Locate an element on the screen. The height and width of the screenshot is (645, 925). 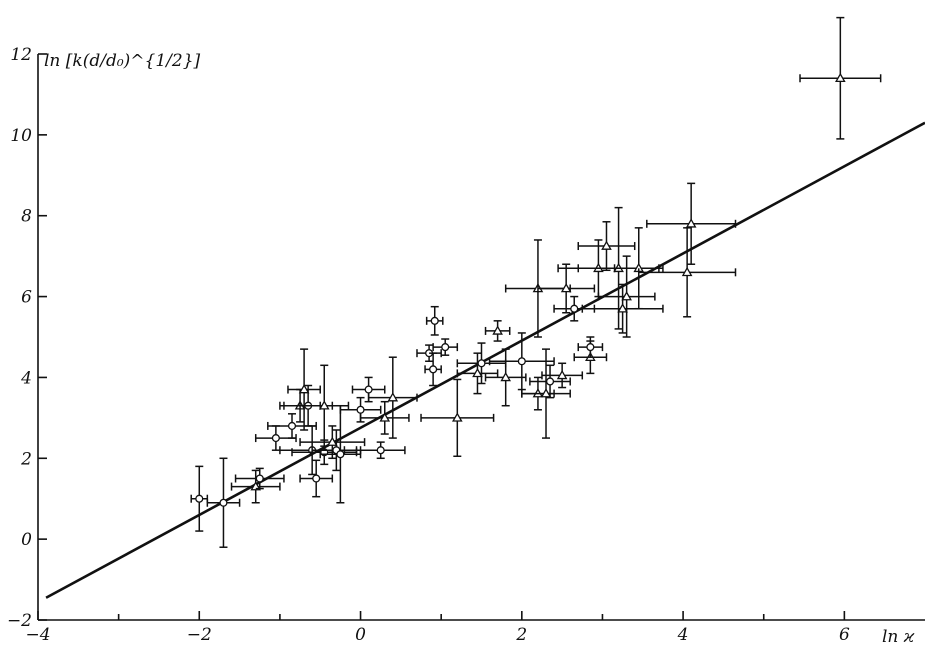
y-tick-label: 6 is located at coordinates (26, 298).